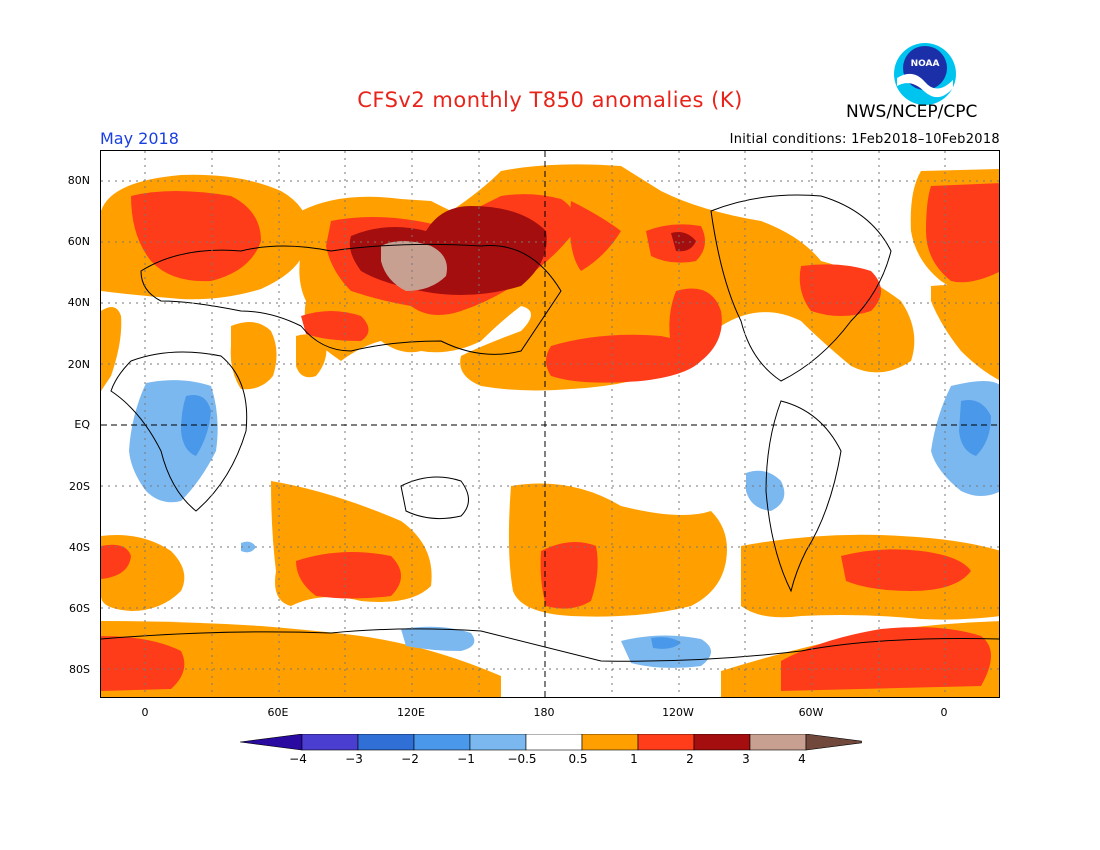 The height and width of the screenshot is (850, 1100). What do you see at coordinates (544, 712) in the screenshot?
I see `lon-label-180: 180` at bounding box center [544, 712].